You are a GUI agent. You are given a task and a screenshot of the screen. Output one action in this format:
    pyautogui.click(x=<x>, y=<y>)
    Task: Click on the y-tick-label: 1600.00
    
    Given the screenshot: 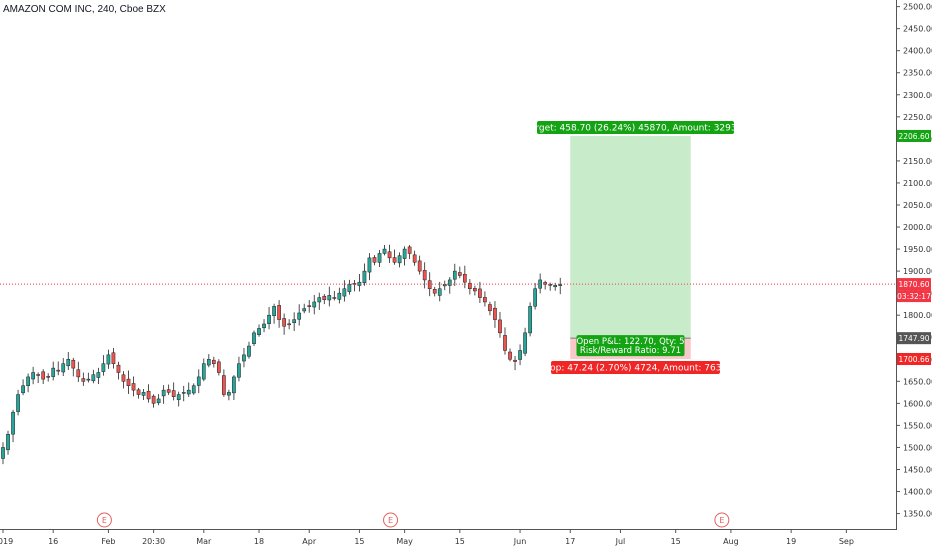 What is the action you would take?
    pyautogui.click(x=917, y=403)
    